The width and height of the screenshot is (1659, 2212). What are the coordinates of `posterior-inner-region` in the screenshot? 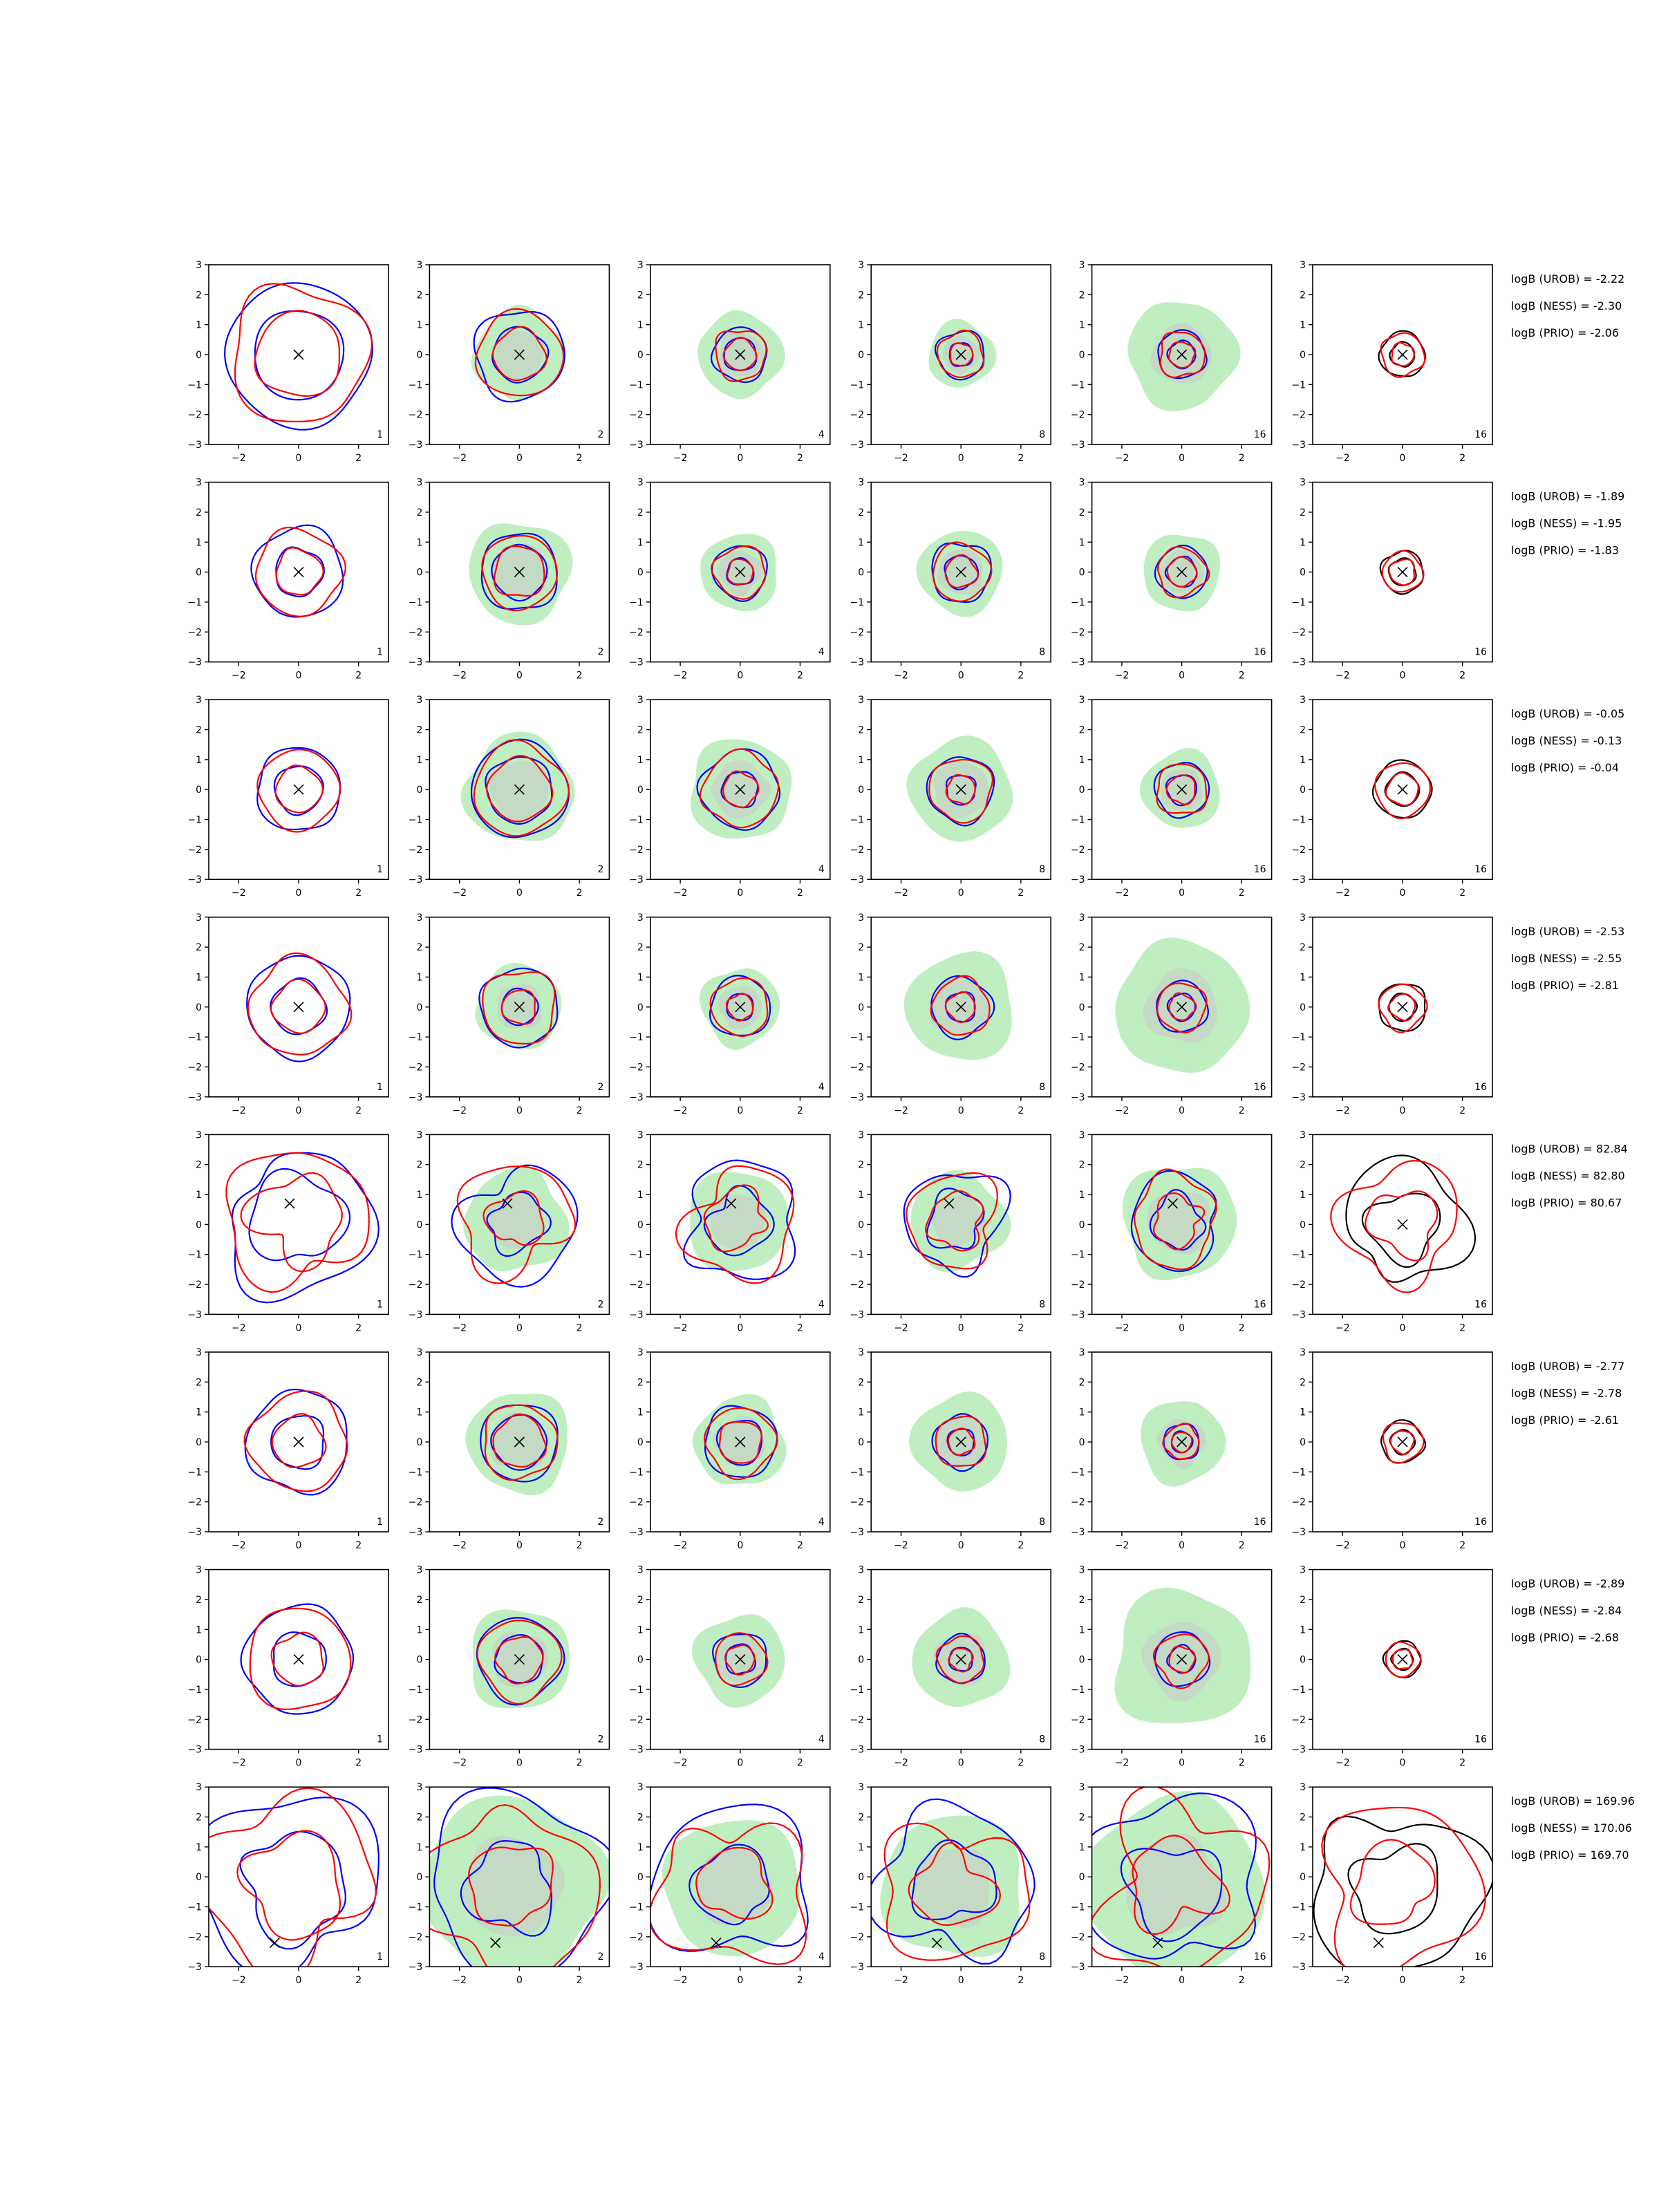 It's located at (735, 1886).